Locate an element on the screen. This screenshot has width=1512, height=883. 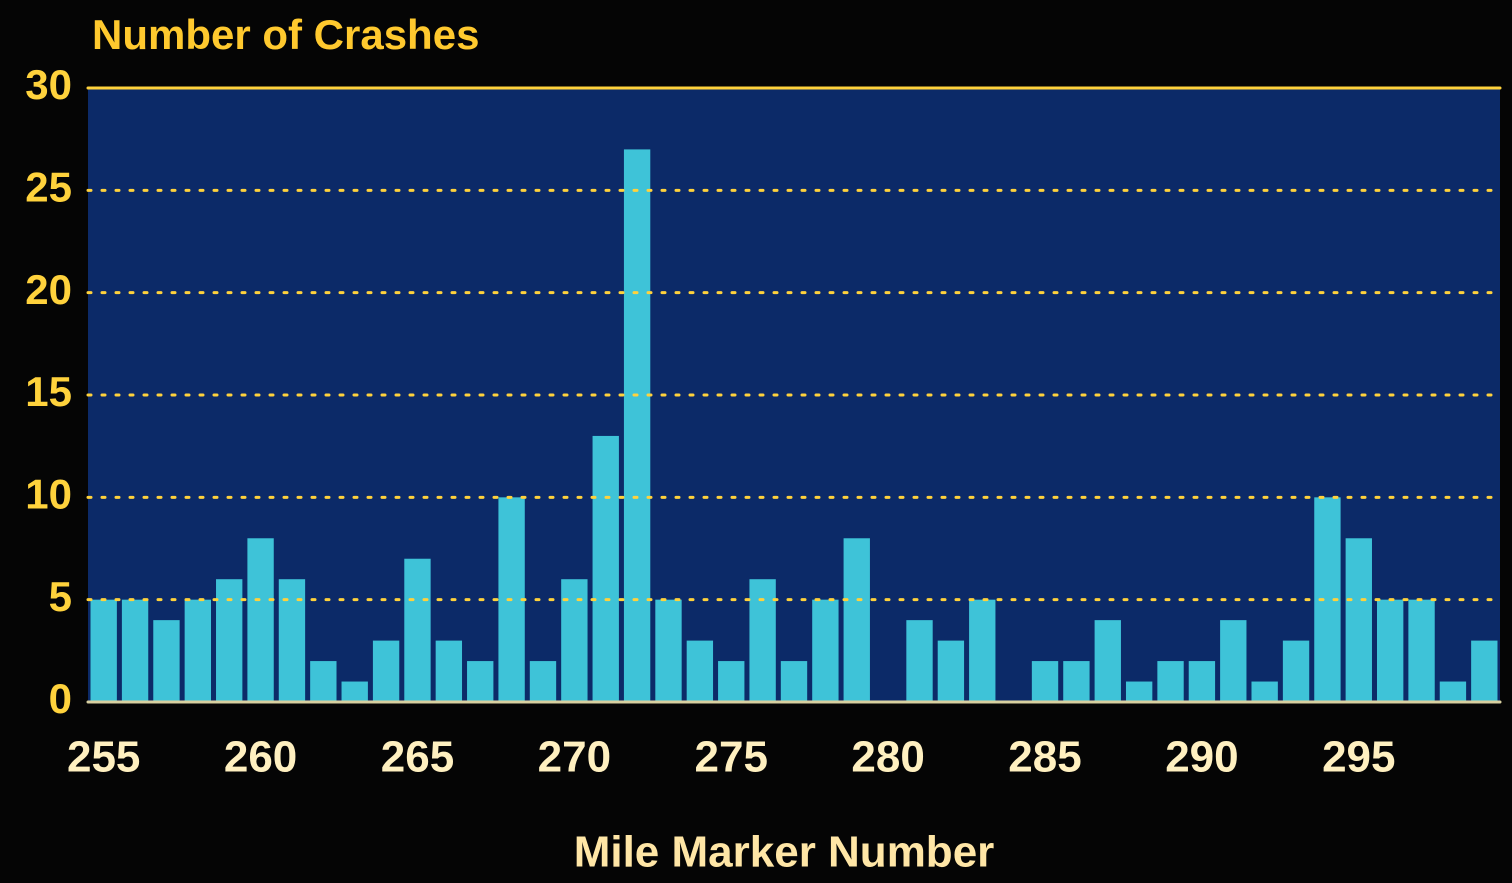
y-axis-title: Number of Crashes is located at coordinates (285, 34).